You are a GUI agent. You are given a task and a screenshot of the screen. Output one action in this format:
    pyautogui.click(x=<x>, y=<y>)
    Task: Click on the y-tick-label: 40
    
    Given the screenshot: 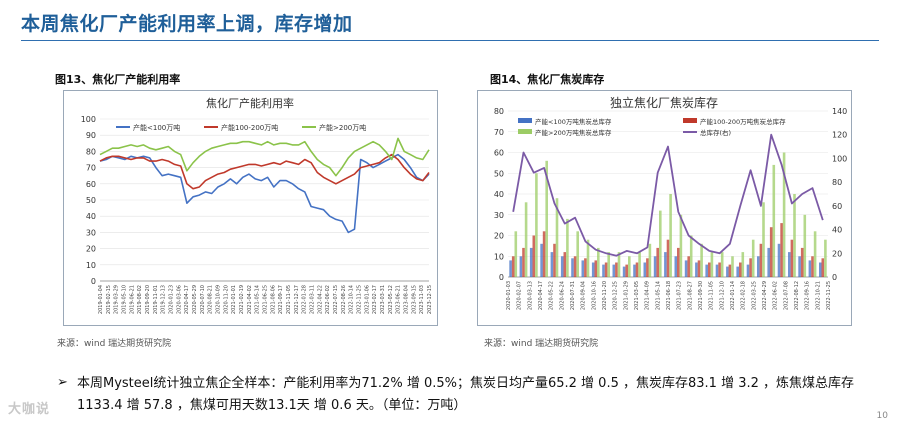 What is the action you would take?
    pyautogui.click(x=91, y=216)
    